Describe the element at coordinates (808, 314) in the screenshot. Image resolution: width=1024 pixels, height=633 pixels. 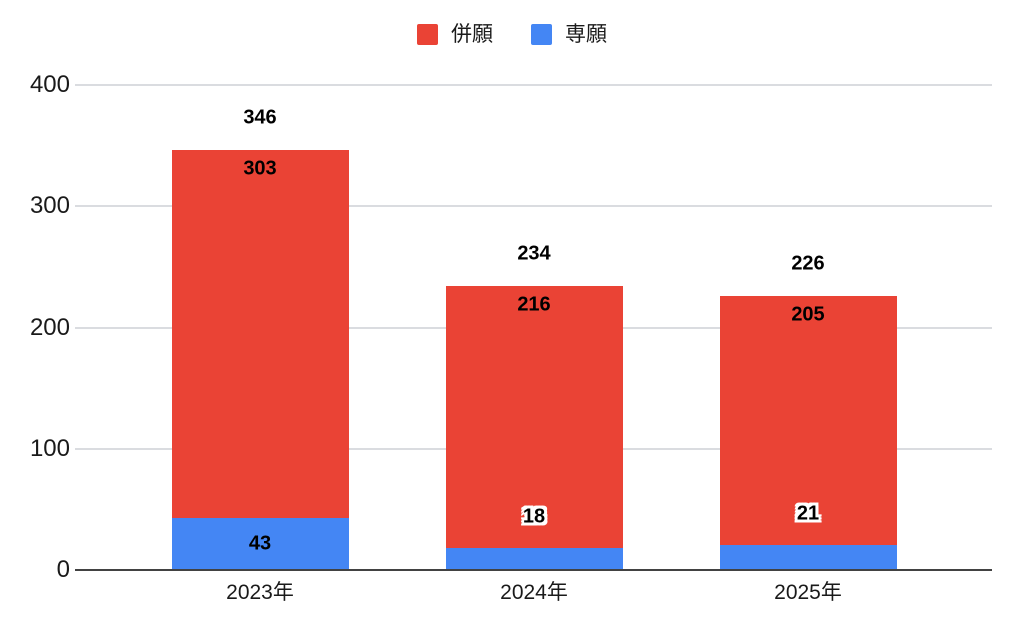
I see `segment-value-label: 205` at that location.